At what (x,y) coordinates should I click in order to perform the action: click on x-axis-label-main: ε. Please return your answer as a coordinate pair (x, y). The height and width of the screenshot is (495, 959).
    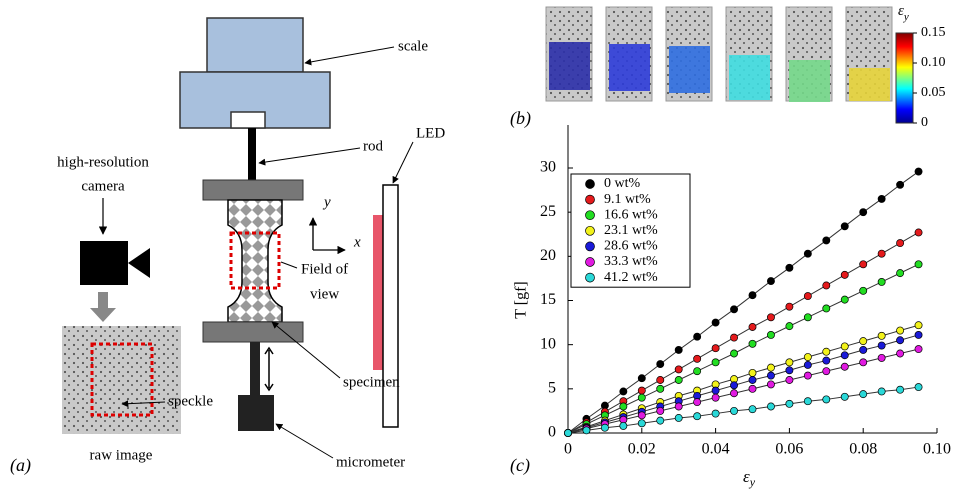
    Looking at the image, I should click on (746, 476).